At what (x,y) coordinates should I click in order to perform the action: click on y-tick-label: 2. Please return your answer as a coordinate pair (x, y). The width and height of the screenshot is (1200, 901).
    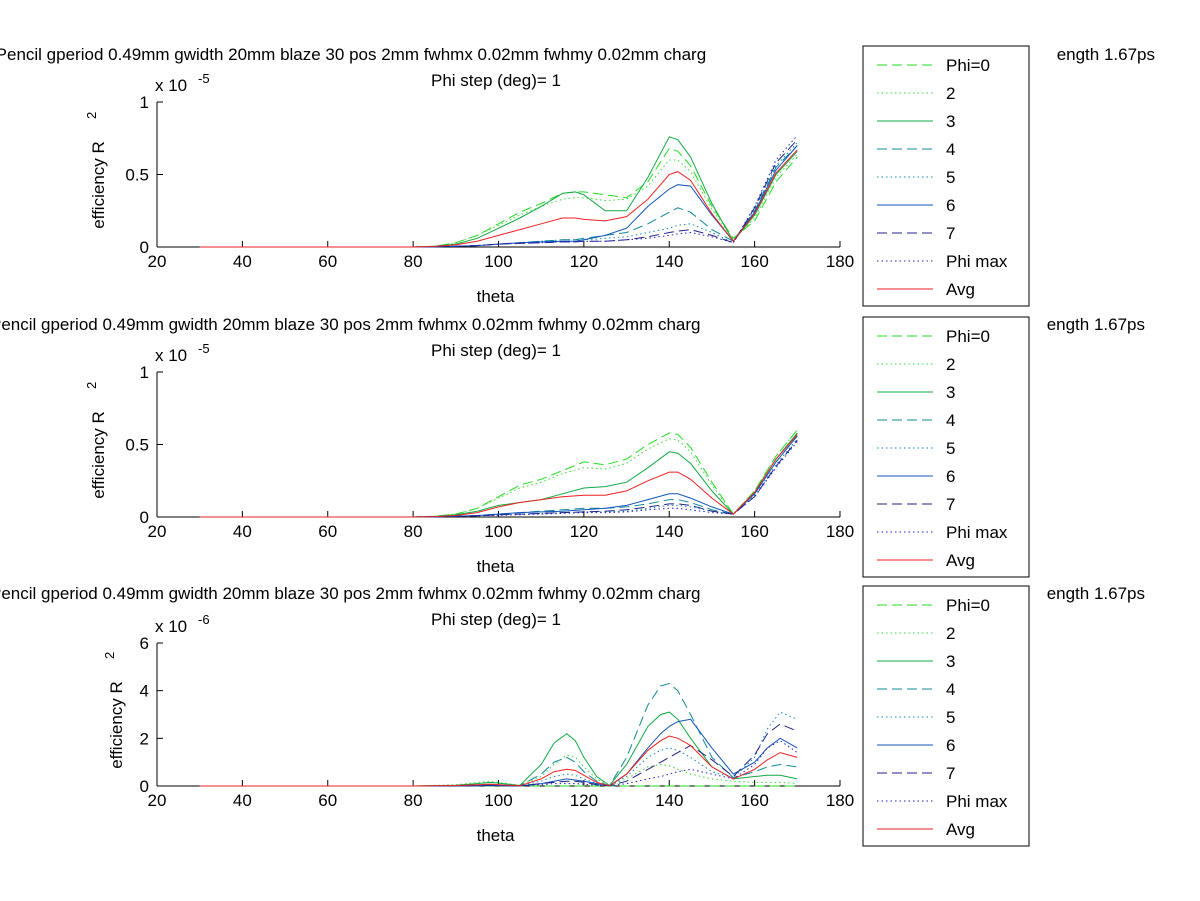
    Looking at the image, I should click on (144, 738).